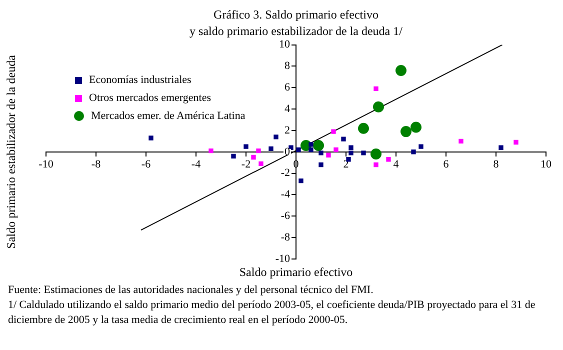  What do you see at coordinates (246, 164) in the screenshot?
I see `x-tick-label: -2` at bounding box center [246, 164].